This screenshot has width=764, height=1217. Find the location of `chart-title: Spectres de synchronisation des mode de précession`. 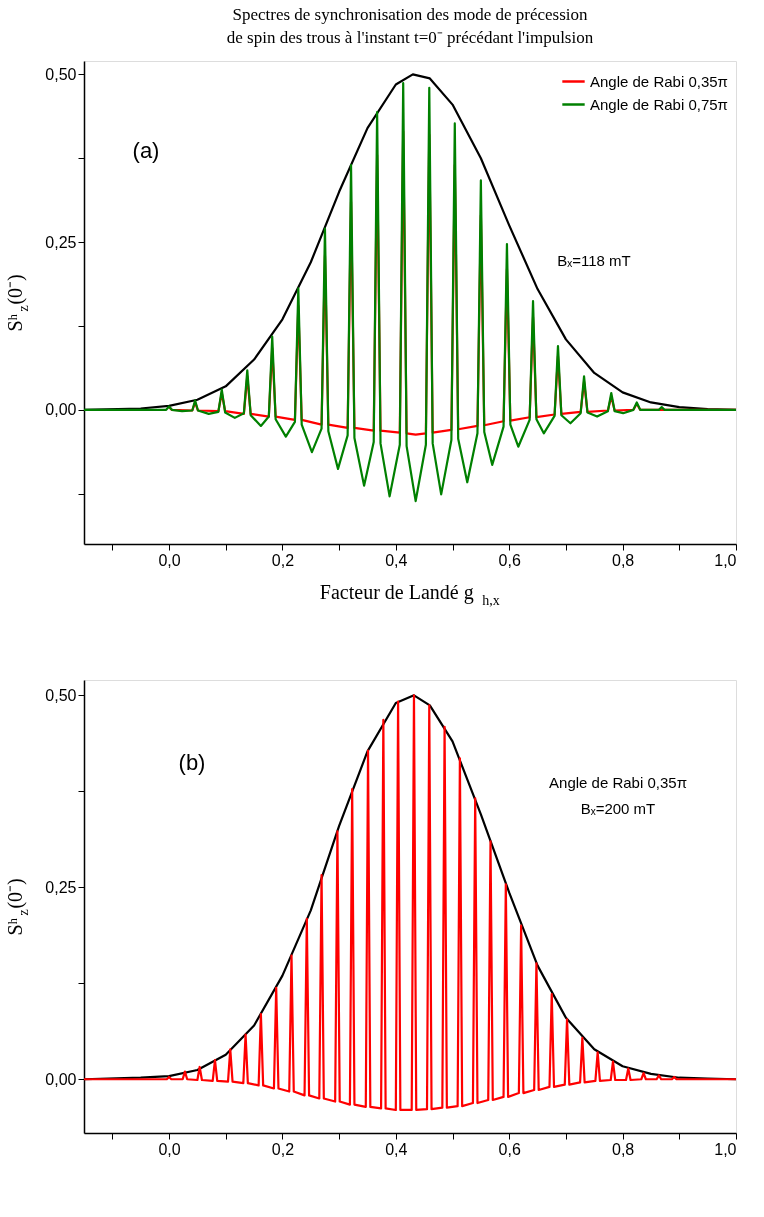

chart-title: Spectres de synchronisation des mode de précession is located at coordinates (410, 14).